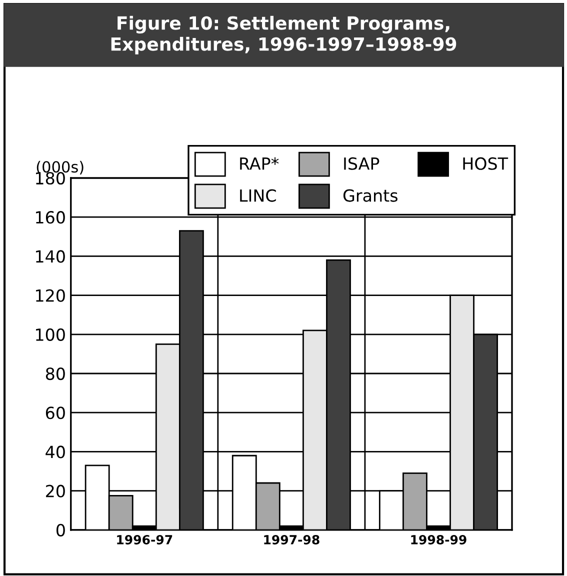 The width and height of the screenshot is (567, 576). What do you see at coordinates (50, 334) in the screenshot?
I see `y-tick-label: 100` at bounding box center [50, 334].